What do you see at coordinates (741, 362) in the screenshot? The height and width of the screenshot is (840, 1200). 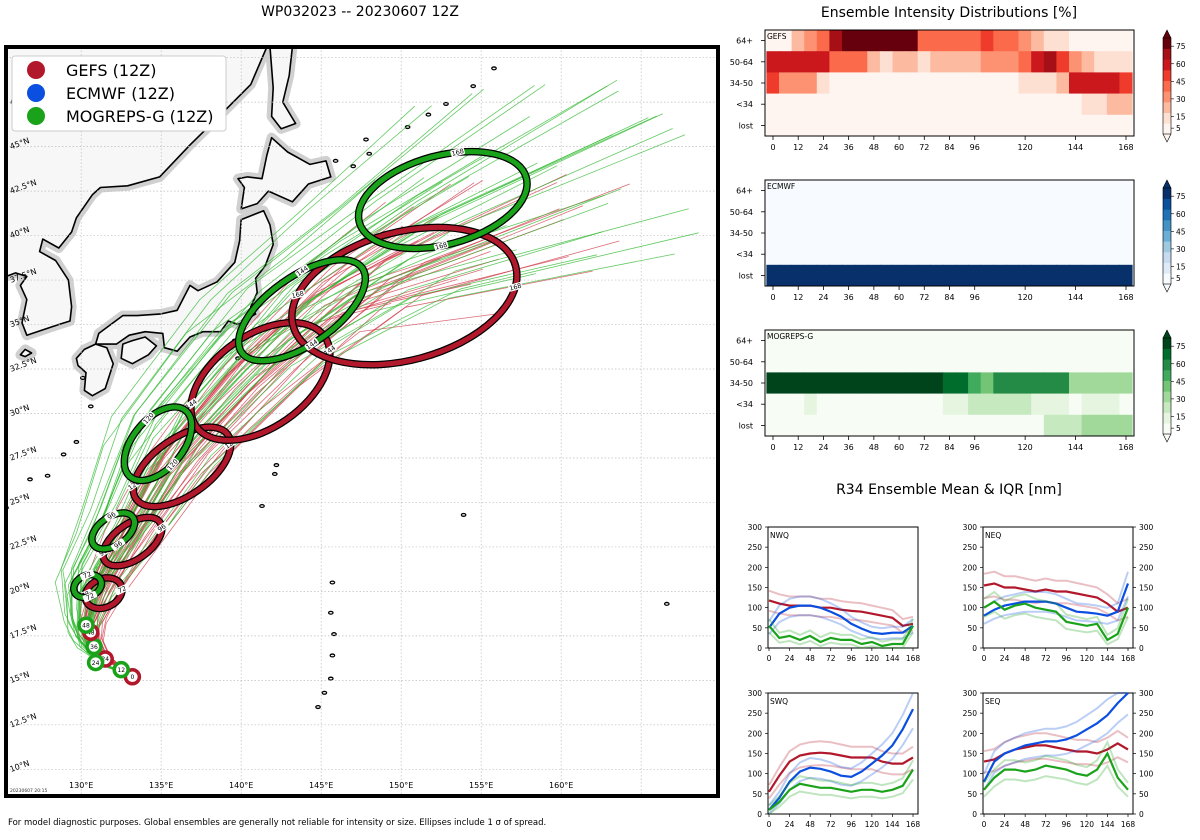 I see `intensity-y-label: 50-64` at bounding box center [741, 362].